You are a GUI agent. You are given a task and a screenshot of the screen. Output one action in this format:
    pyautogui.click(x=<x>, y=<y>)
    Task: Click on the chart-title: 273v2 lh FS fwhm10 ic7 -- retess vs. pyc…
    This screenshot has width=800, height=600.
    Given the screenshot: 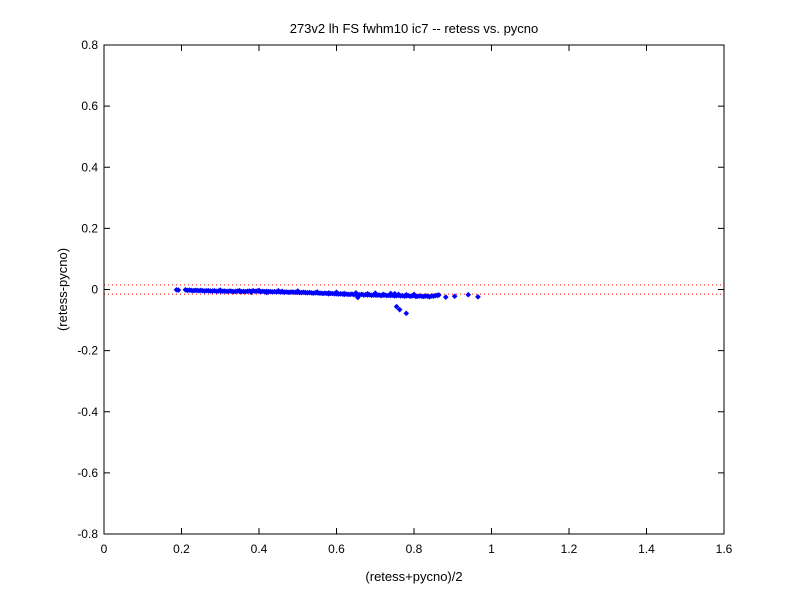 What is the action you would take?
    pyautogui.click(x=414, y=28)
    